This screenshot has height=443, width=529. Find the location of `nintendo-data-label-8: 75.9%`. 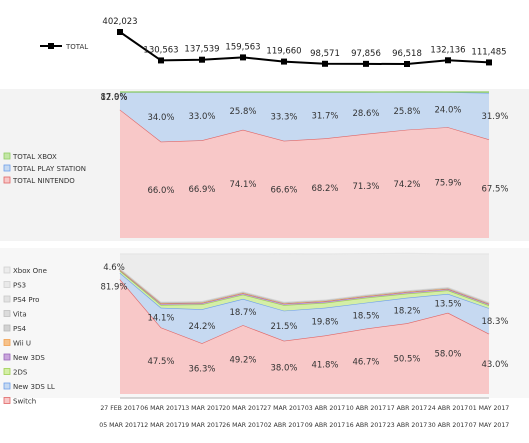

nintendo-data-label-8: 75.9% is located at coordinates (447, 184).